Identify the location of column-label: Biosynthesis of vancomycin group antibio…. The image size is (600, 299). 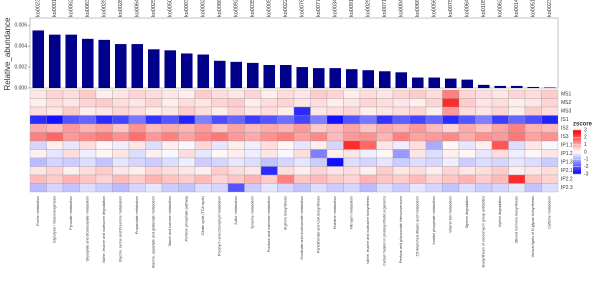
(484, 232).